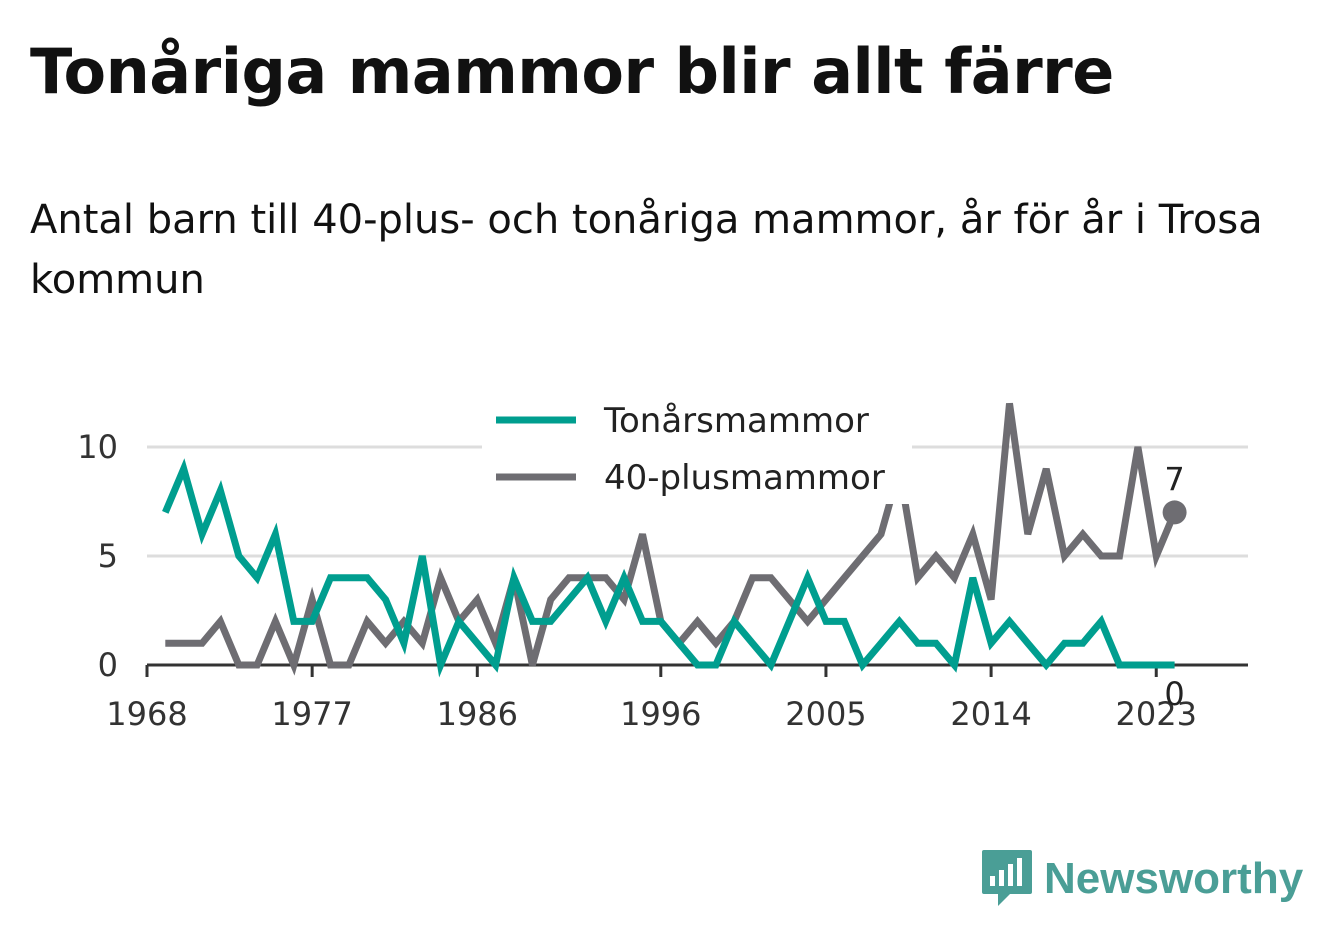  What do you see at coordinates (1156, 714) in the screenshot?
I see `x-tick-label: 2023` at bounding box center [1156, 714].